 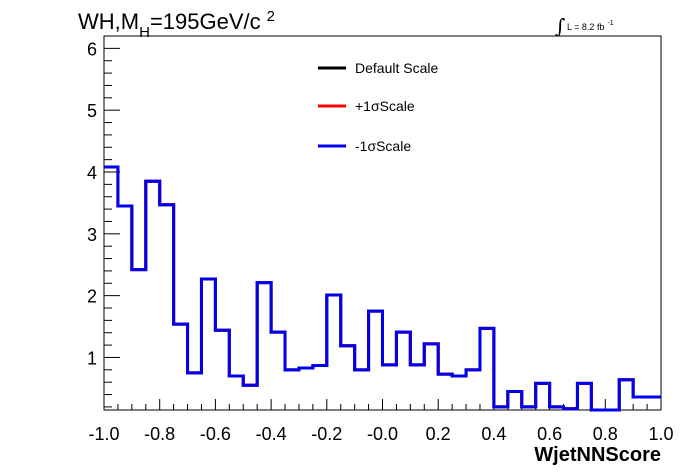 I want to click on x-tick-label: 0.8, so click(x=605, y=434).